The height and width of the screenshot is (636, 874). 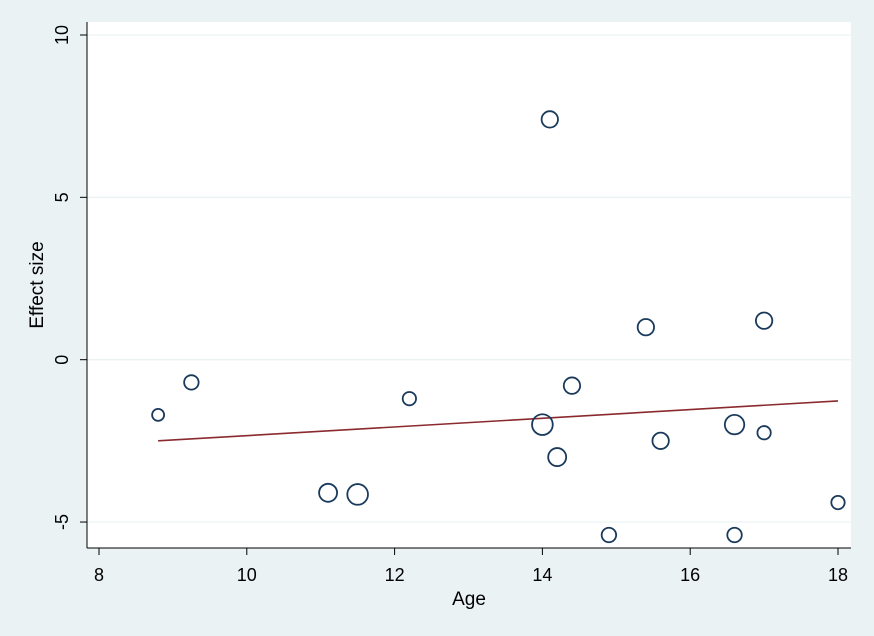 What do you see at coordinates (247, 575) in the screenshot?
I see `x-tick-label-1: 10` at bounding box center [247, 575].